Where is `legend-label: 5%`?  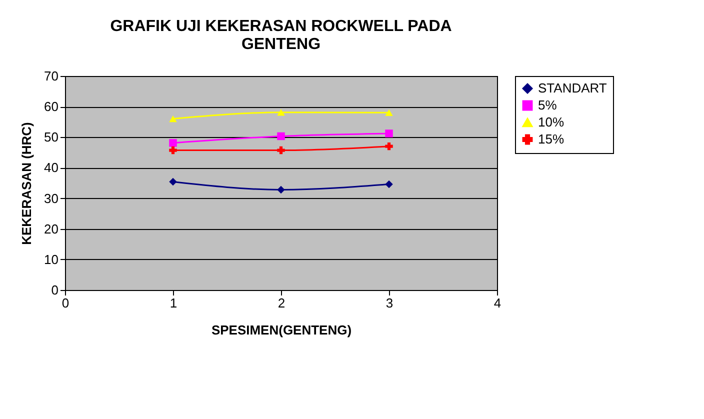
legend-label: 5% is located at coordinates (548, 105).